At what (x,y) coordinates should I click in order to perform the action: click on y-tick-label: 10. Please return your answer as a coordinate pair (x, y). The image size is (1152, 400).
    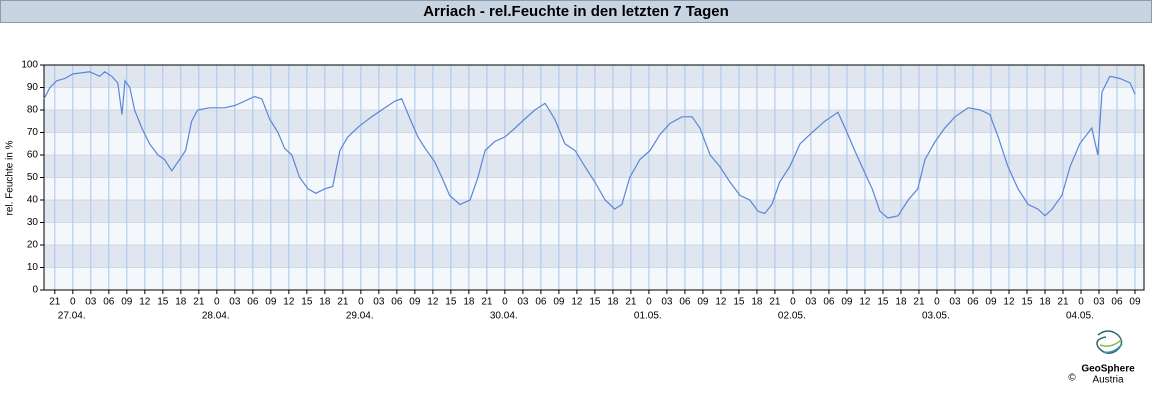
    Looking at the image, I should click on (33, 267).